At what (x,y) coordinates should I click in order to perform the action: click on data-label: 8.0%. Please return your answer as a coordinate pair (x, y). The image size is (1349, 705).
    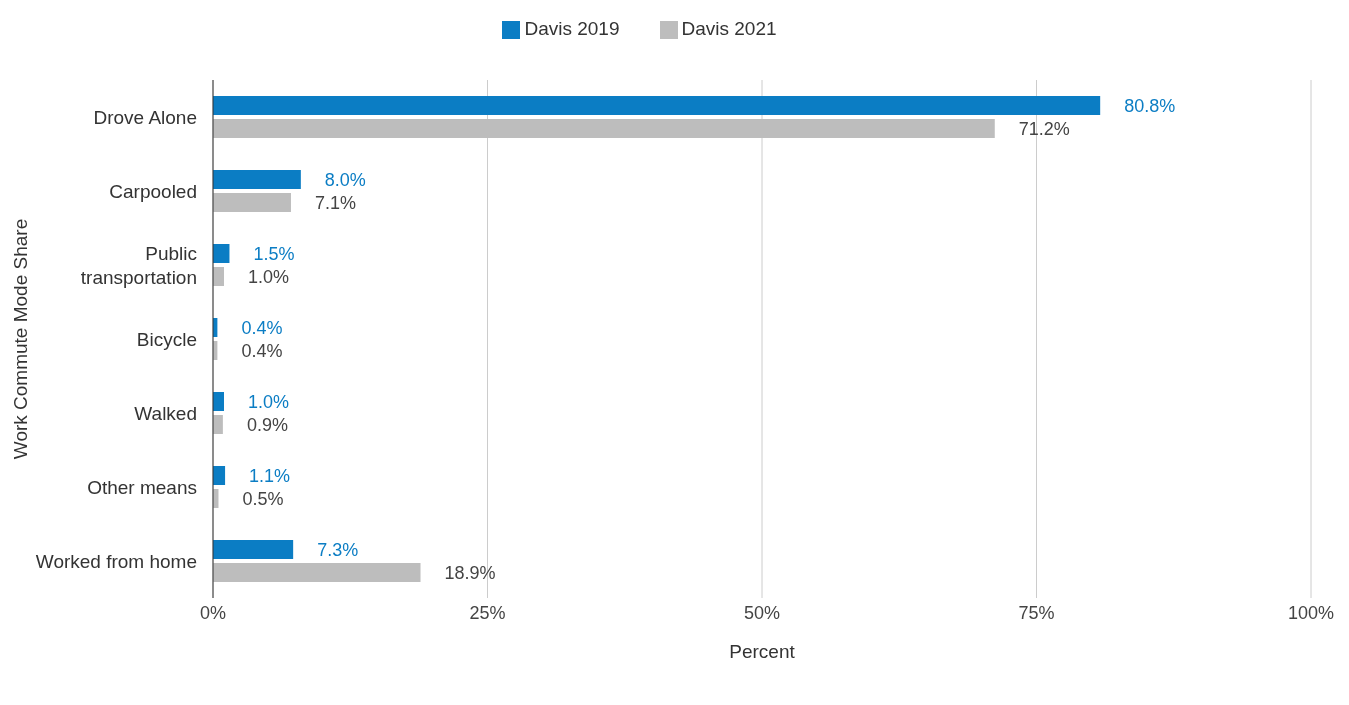
    Looking at the image, I should click on (345, 179).